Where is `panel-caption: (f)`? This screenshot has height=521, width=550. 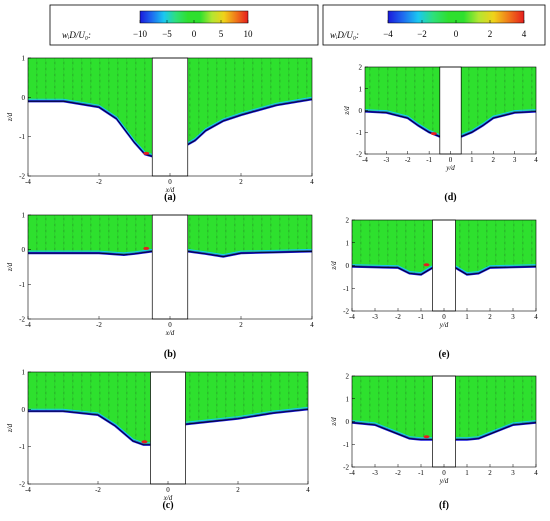
panel-caption: (f) is located at coordinates (444, 505).